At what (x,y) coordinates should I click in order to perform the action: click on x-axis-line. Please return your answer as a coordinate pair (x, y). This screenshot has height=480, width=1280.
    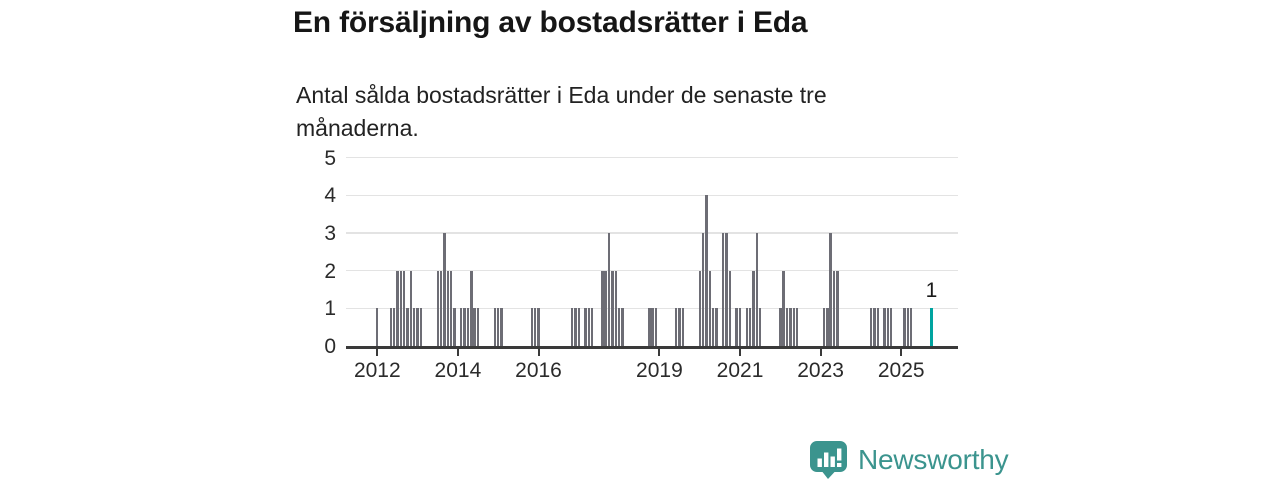
    Looking at the image, I should click on (652, 347).